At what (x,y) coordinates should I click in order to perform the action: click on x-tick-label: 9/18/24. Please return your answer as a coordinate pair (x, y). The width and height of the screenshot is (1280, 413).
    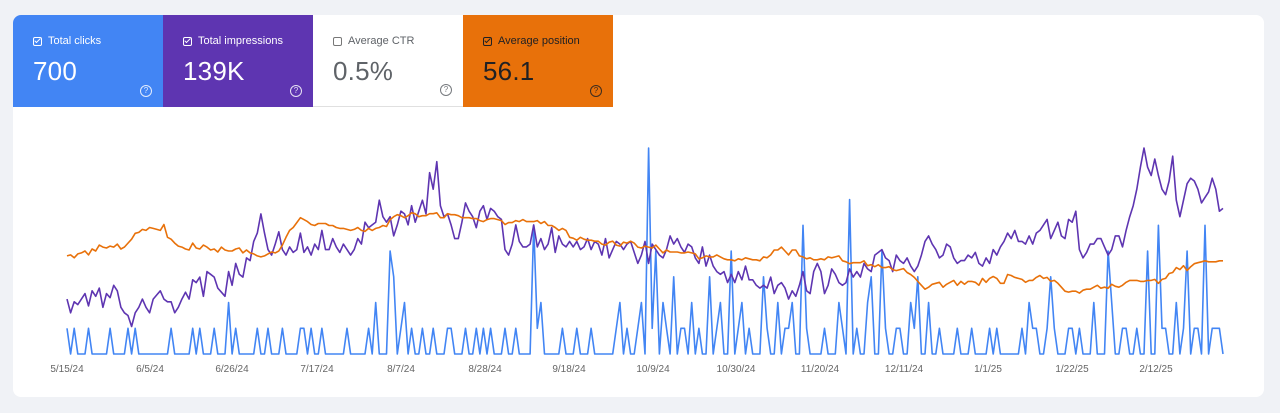
    Looking at the image, I should click on (569, 369).